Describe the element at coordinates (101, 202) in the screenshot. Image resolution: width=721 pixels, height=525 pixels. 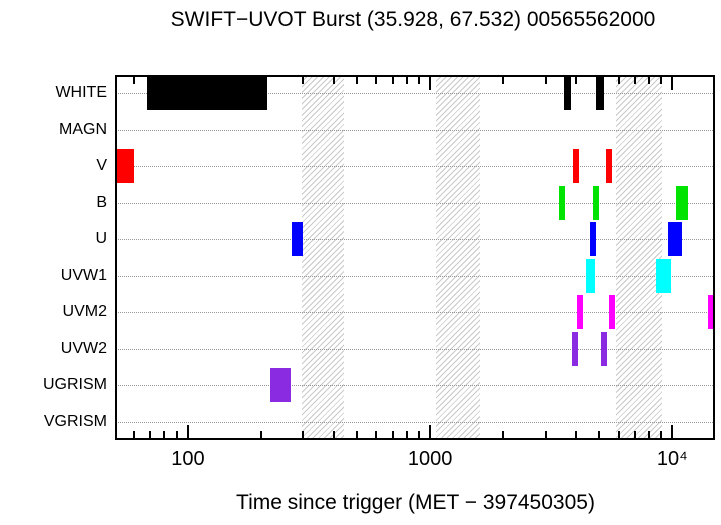
I see `y-axis-label-b: B` at that location.